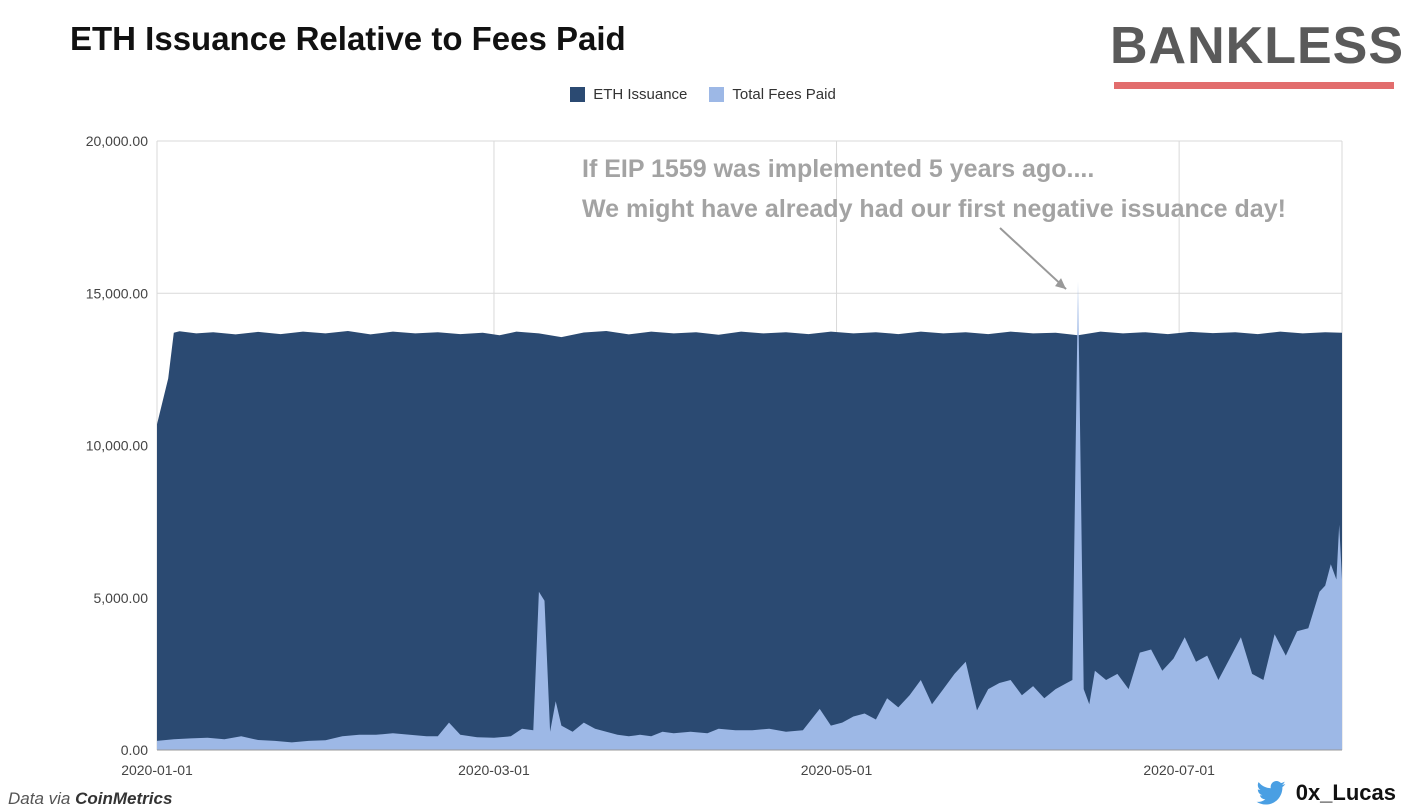 The image size is (1406, 809). Describe the element at coordinates (494, 770) in the screenshot. I see `x-tick-label: 2020-03-01` at that location.